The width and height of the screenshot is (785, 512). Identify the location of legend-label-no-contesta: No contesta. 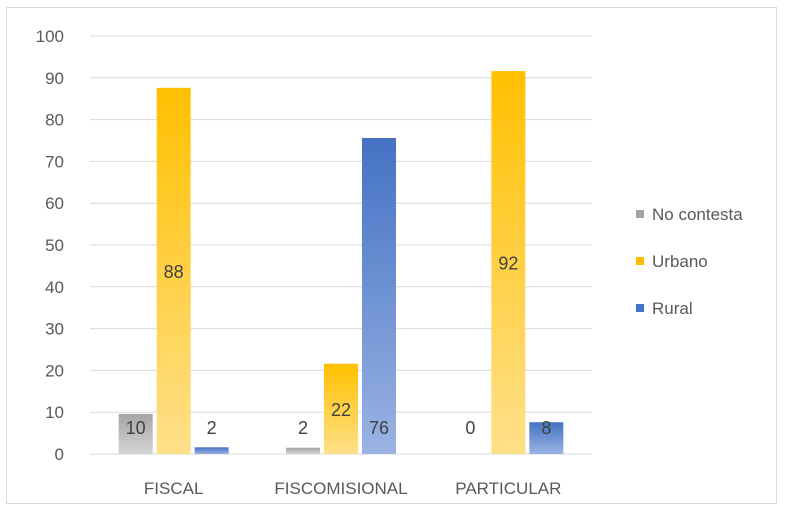
(697, 214).